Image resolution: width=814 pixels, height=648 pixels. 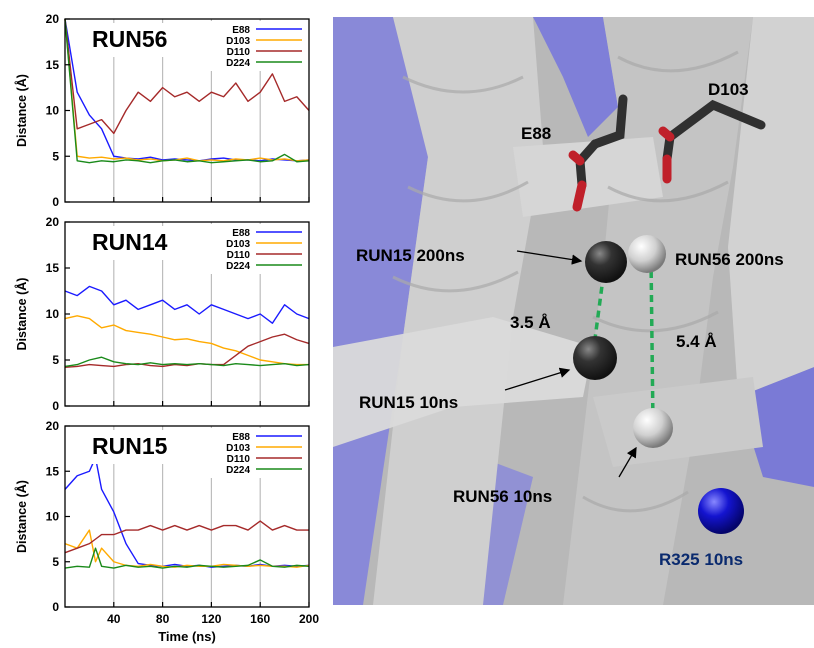 What do you see at coordinates (187, 304) in the screenshot?
I see `series-line-e88` at bounding box center [187, 304].